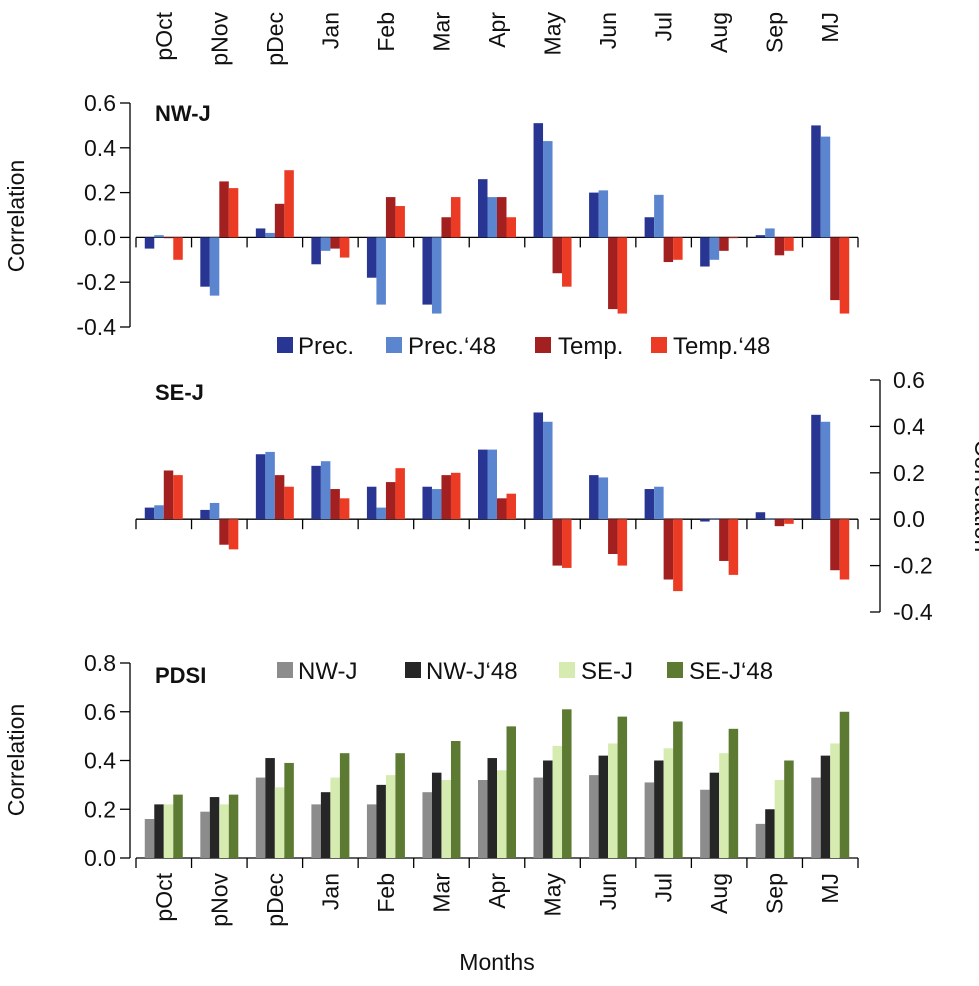 The width and height of the screenshot is (979, 986). I want to click on y-tick-label: -0.4, so click(913, 612).